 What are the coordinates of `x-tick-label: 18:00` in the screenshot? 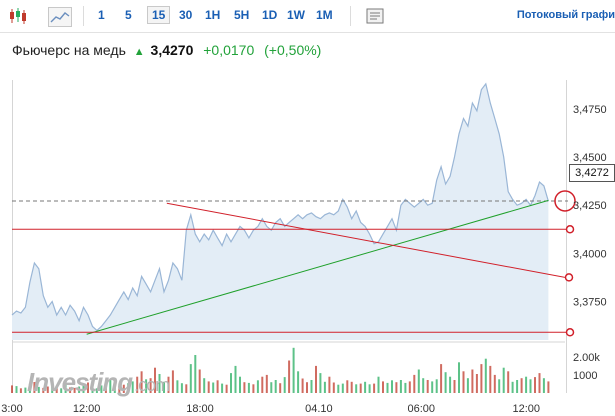 It's located at (200, 409).